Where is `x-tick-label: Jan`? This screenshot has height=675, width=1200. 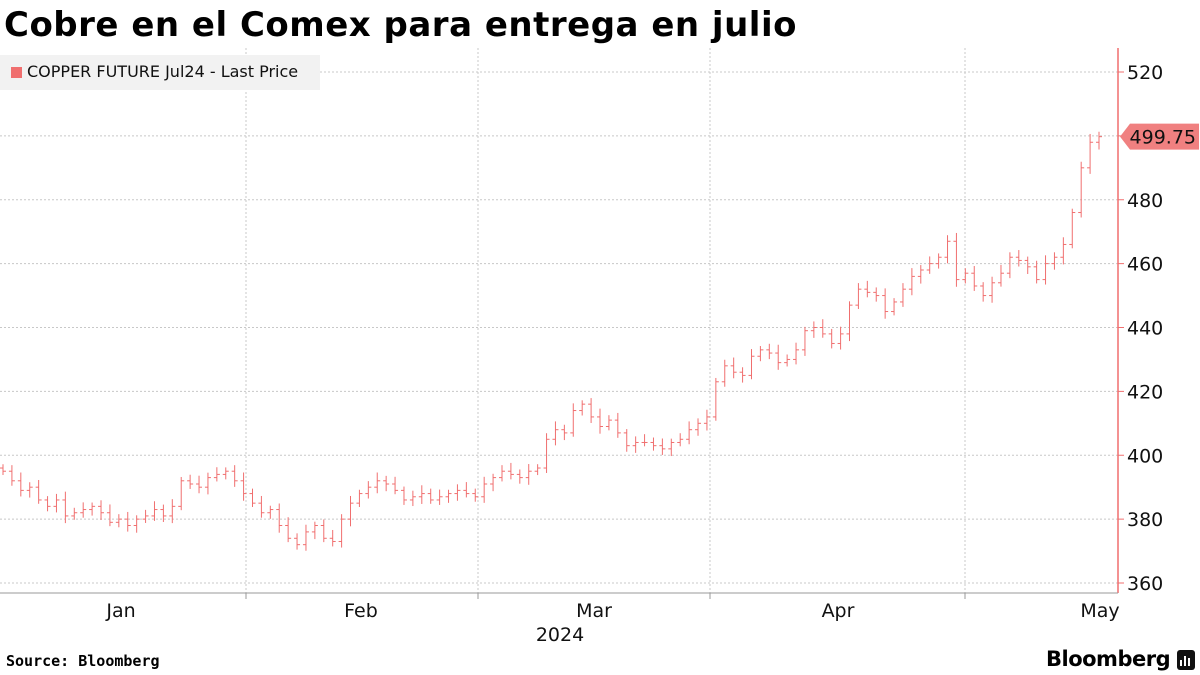
x-tick-label: Jan is located at coordinates (120, 611).